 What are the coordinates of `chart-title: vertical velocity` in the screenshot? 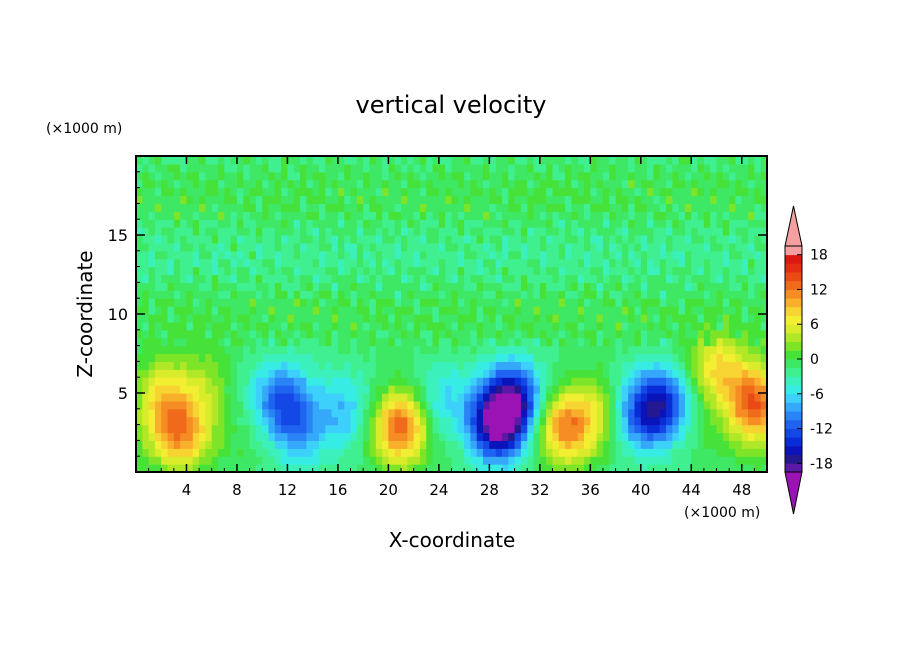 It's located at (451, 105).